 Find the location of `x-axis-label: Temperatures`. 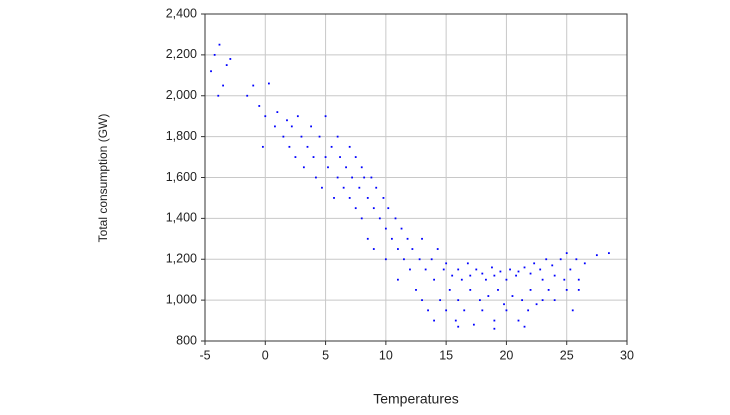

x-axis-label: Temperatures is located at coordinates (416, 399).